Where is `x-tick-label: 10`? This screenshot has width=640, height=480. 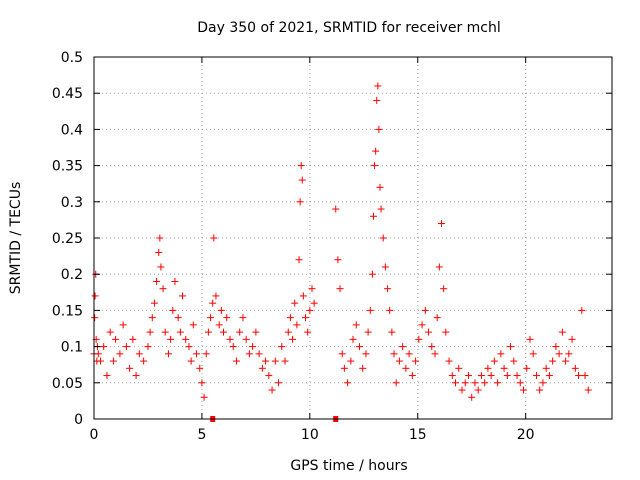
x-tick-label: 10 is located at coordinates (310, 435).